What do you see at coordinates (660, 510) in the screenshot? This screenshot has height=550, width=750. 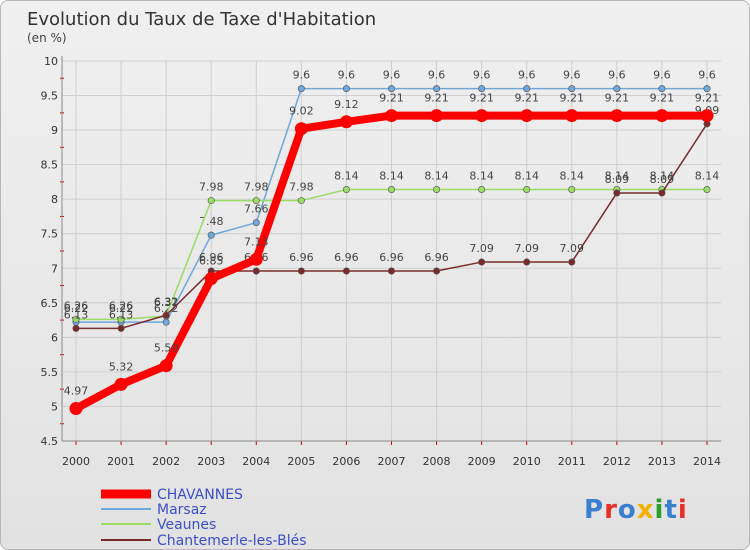 I see `logo-letter: i` at bounding box center [660, 510].